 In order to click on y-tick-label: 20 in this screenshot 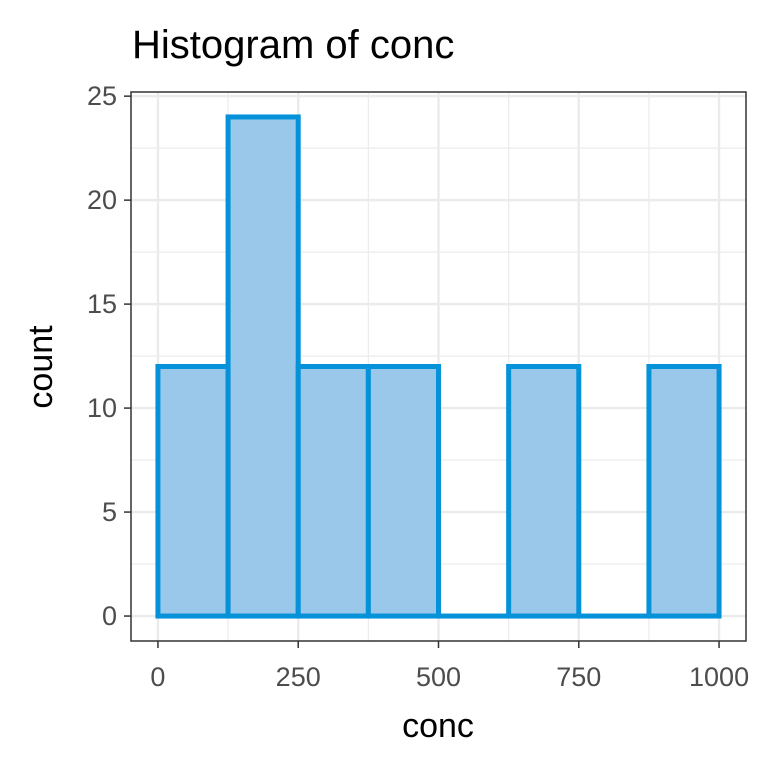, I will do `click(102, 200)`.